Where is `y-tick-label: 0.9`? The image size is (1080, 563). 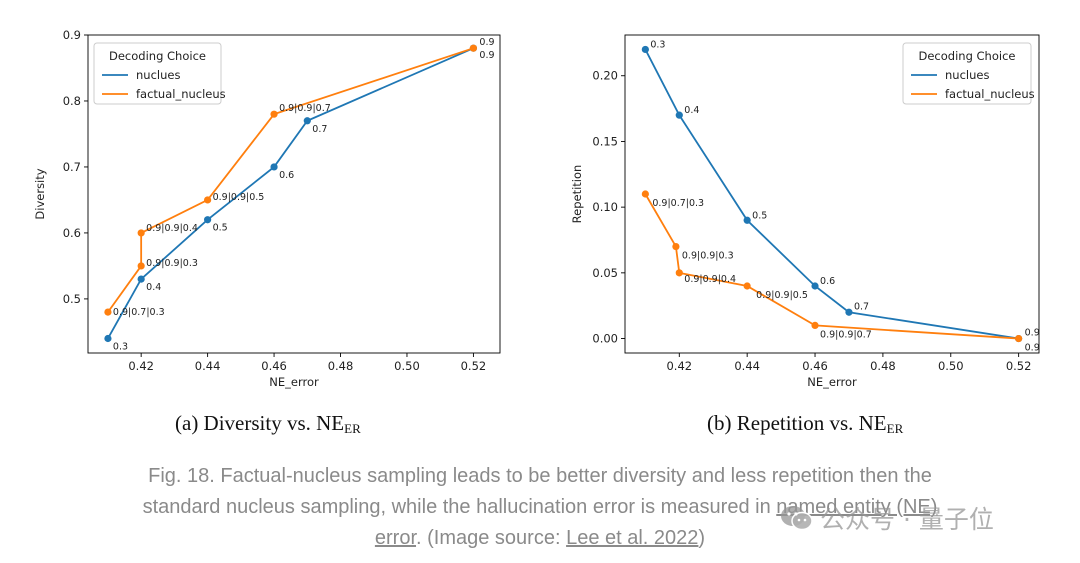 y-tick-label: 0.9 is located at coordinates (72, 35).